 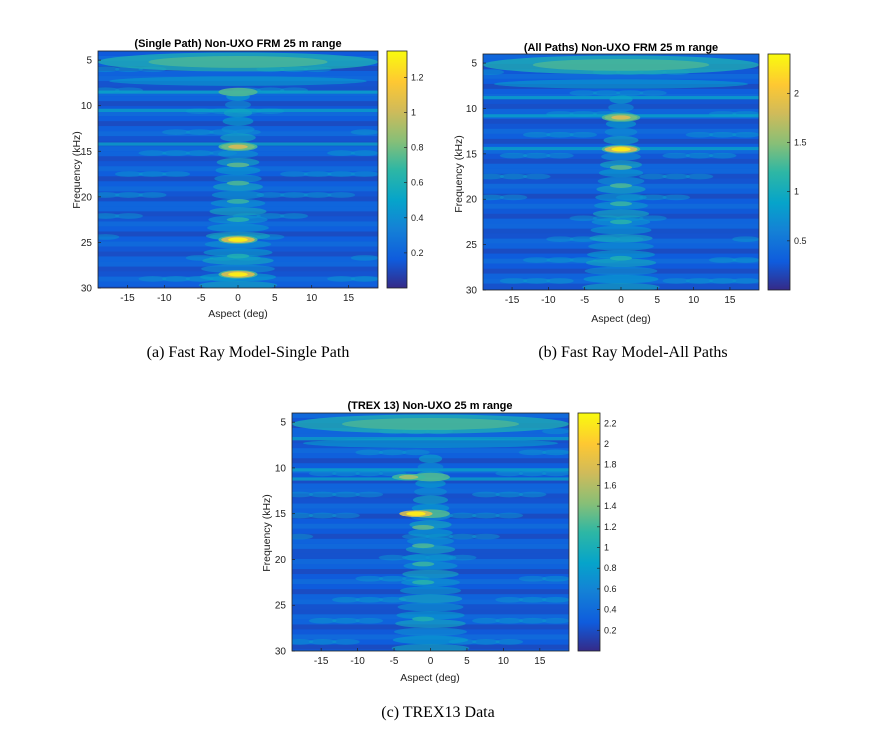 I want to click on colorbar: 0.5 1 1.5 2, so click(x=787, y=172).